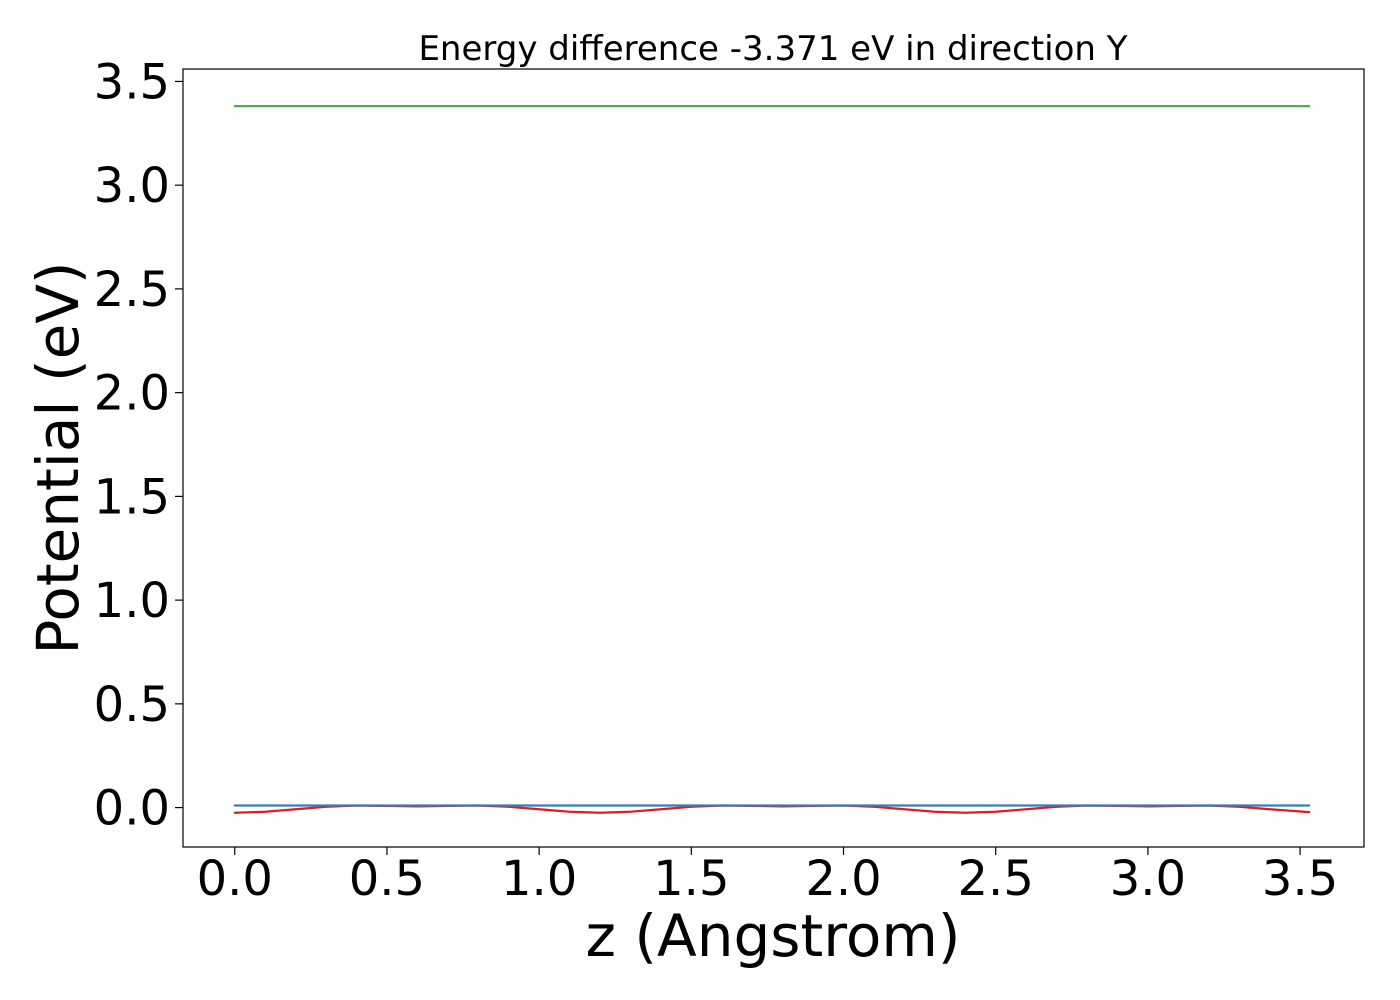 This screenshot has width=1400, height=1000. Describe the element at coordinates (132, 290) in the screenshot. I see `y-tick-label: 2.5` at that location.